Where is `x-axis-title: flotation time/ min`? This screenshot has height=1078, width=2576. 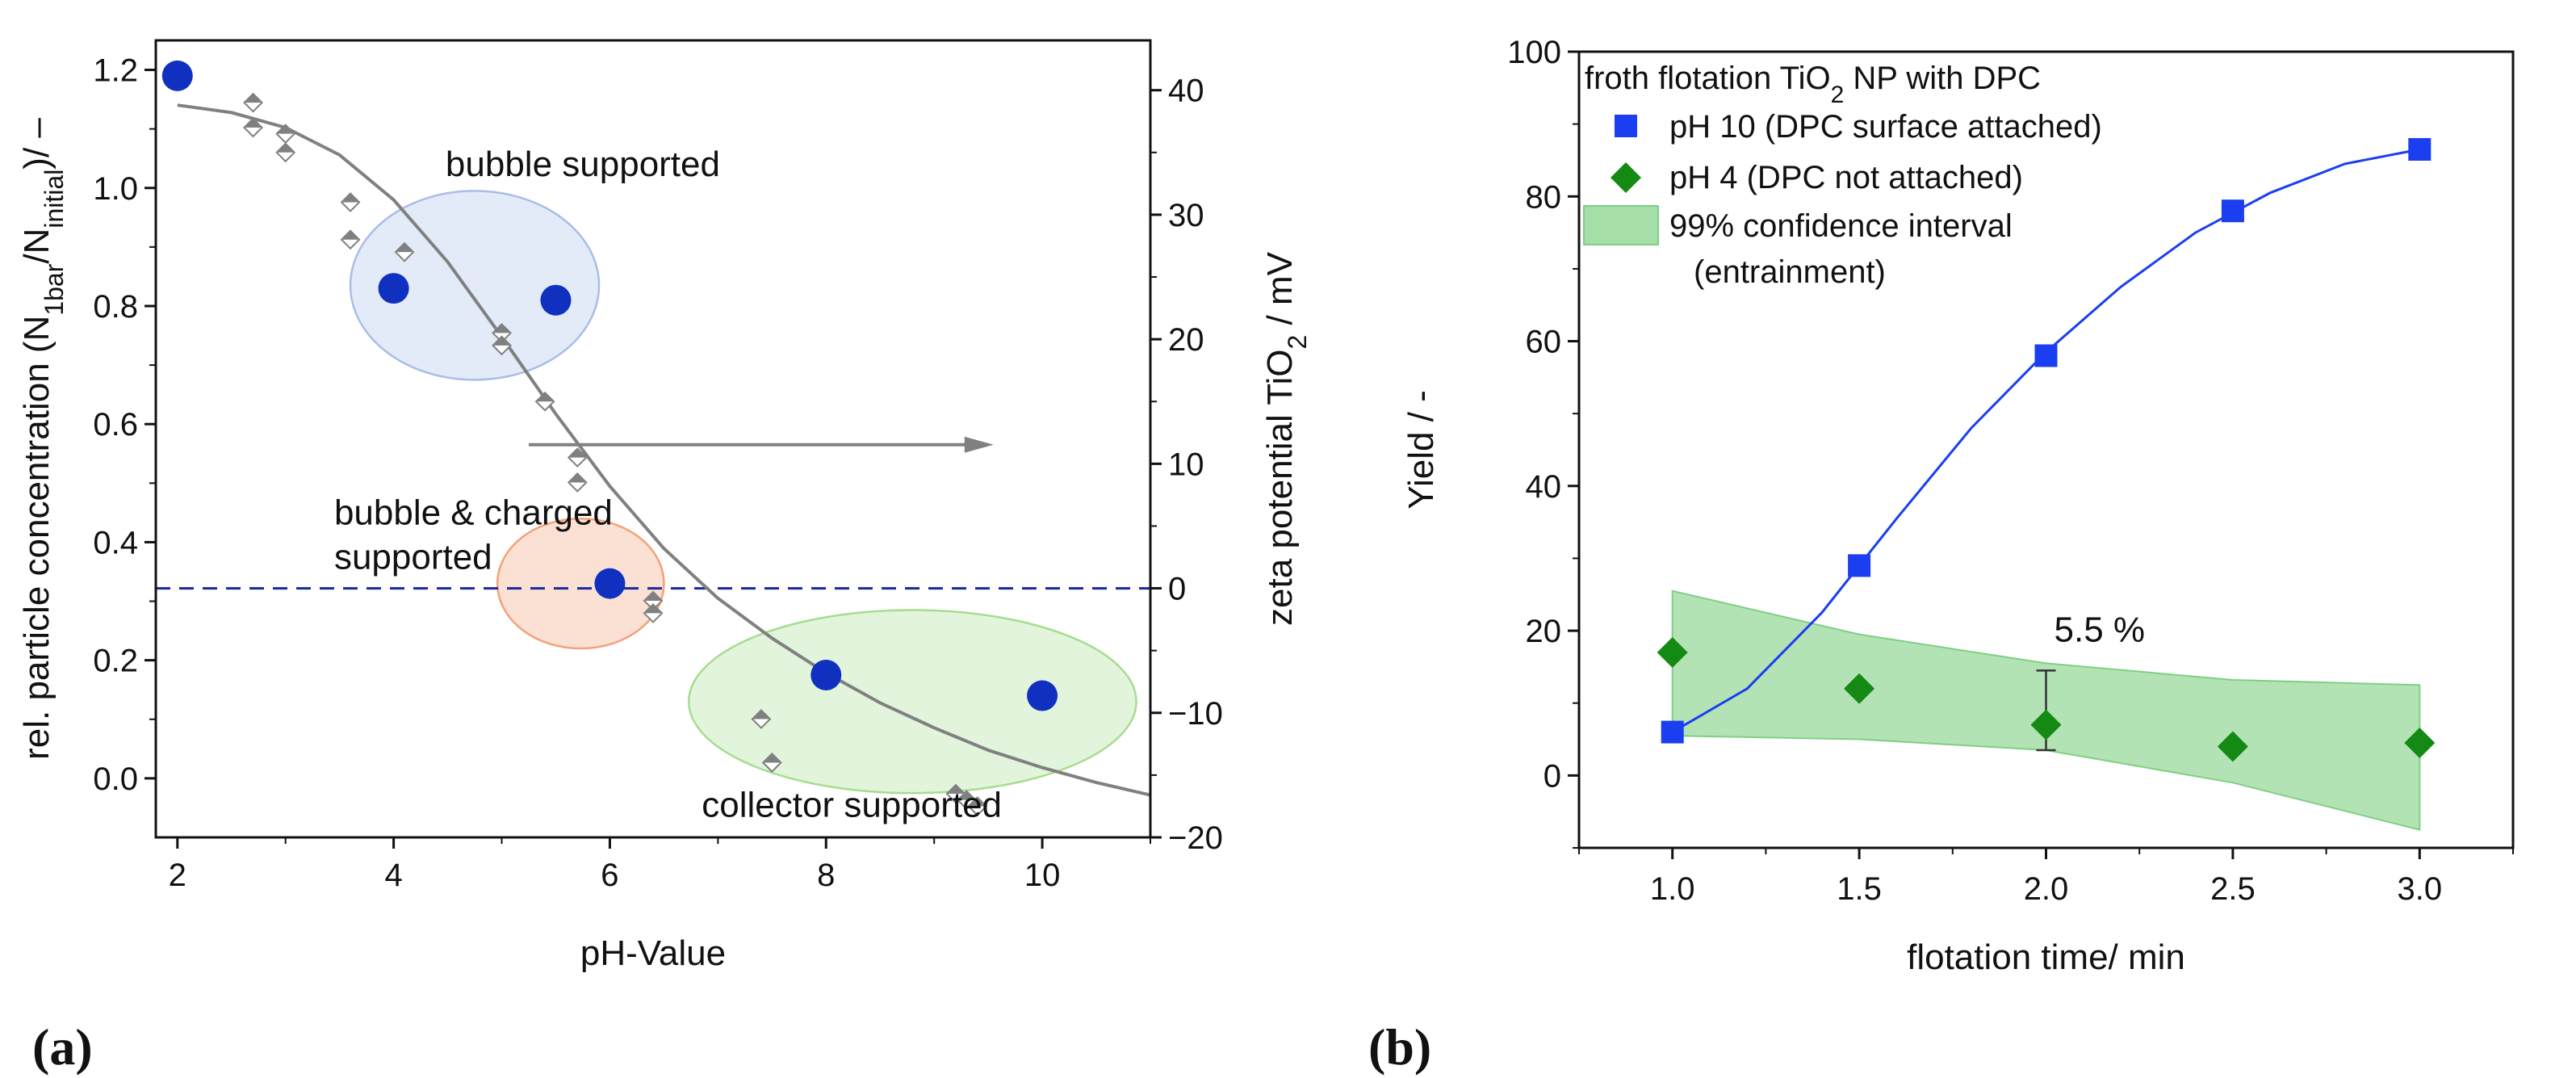 x-axis-title: flotation time/ min is located at coordinates (2046, 957).